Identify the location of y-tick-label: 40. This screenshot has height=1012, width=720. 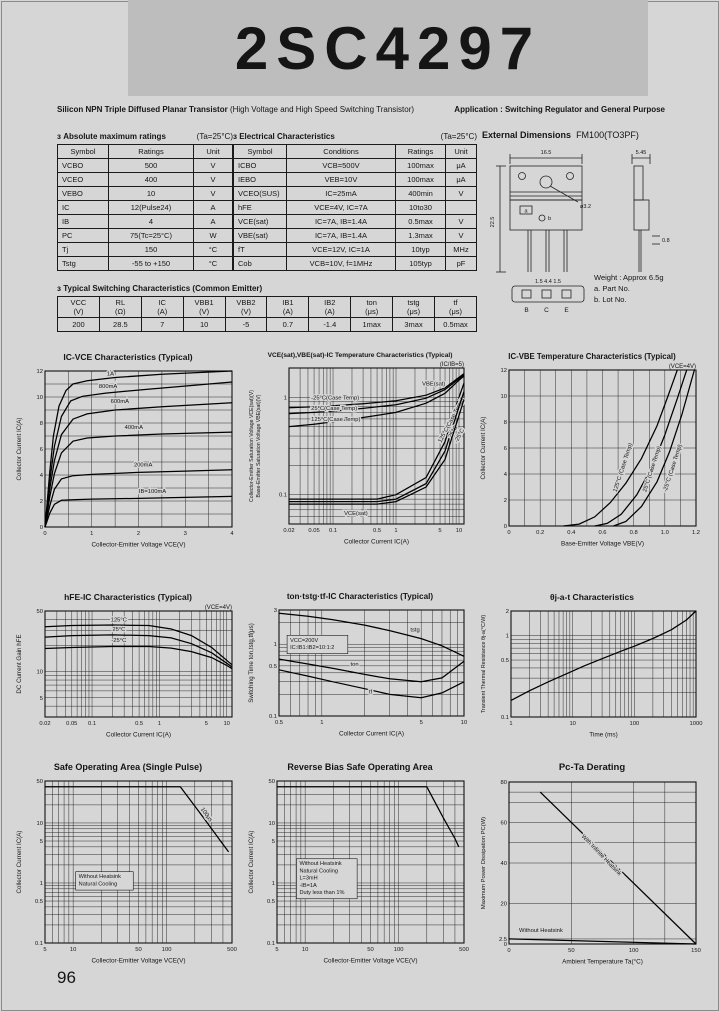
(504, 864).